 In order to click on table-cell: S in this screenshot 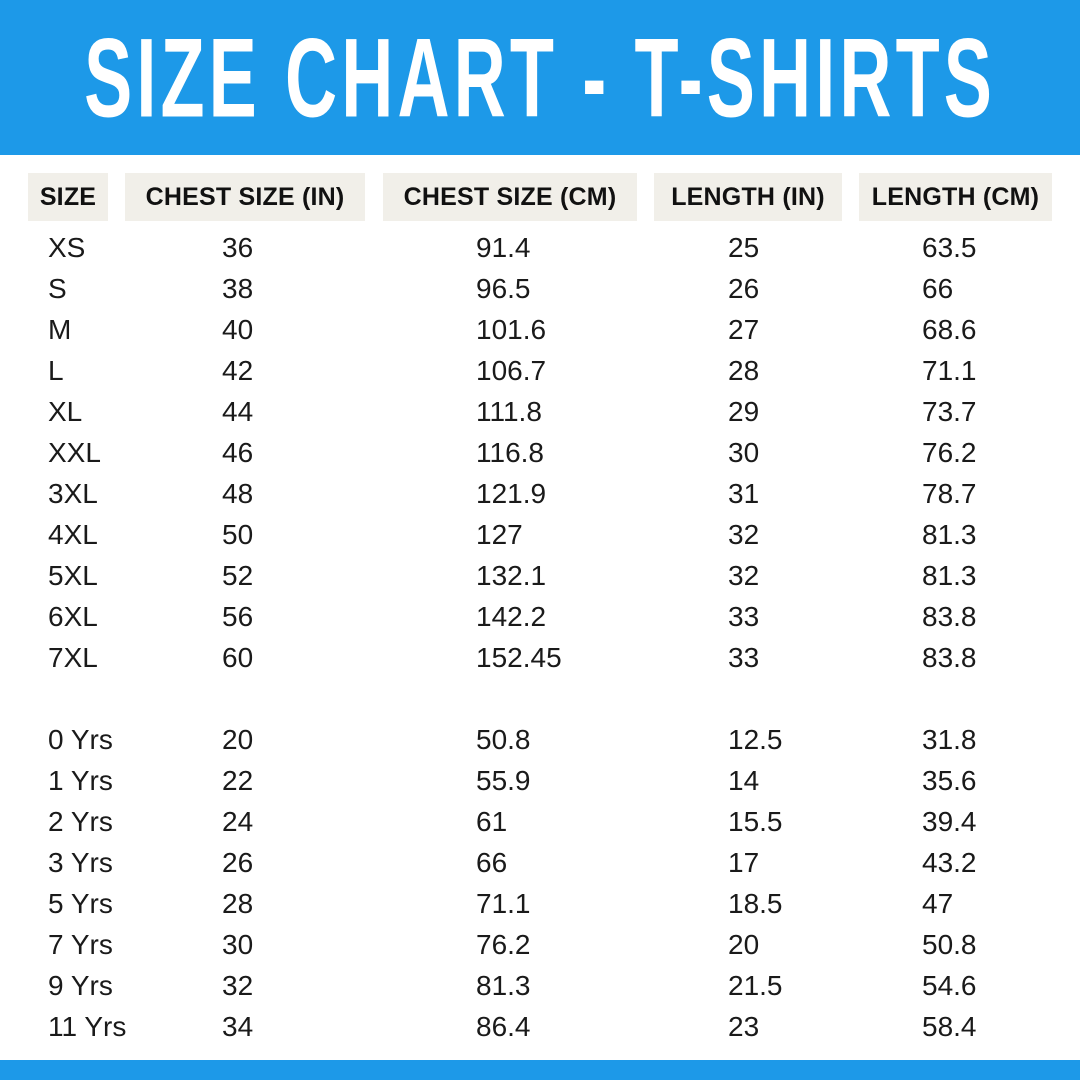, I will do `click(57, 288)`.